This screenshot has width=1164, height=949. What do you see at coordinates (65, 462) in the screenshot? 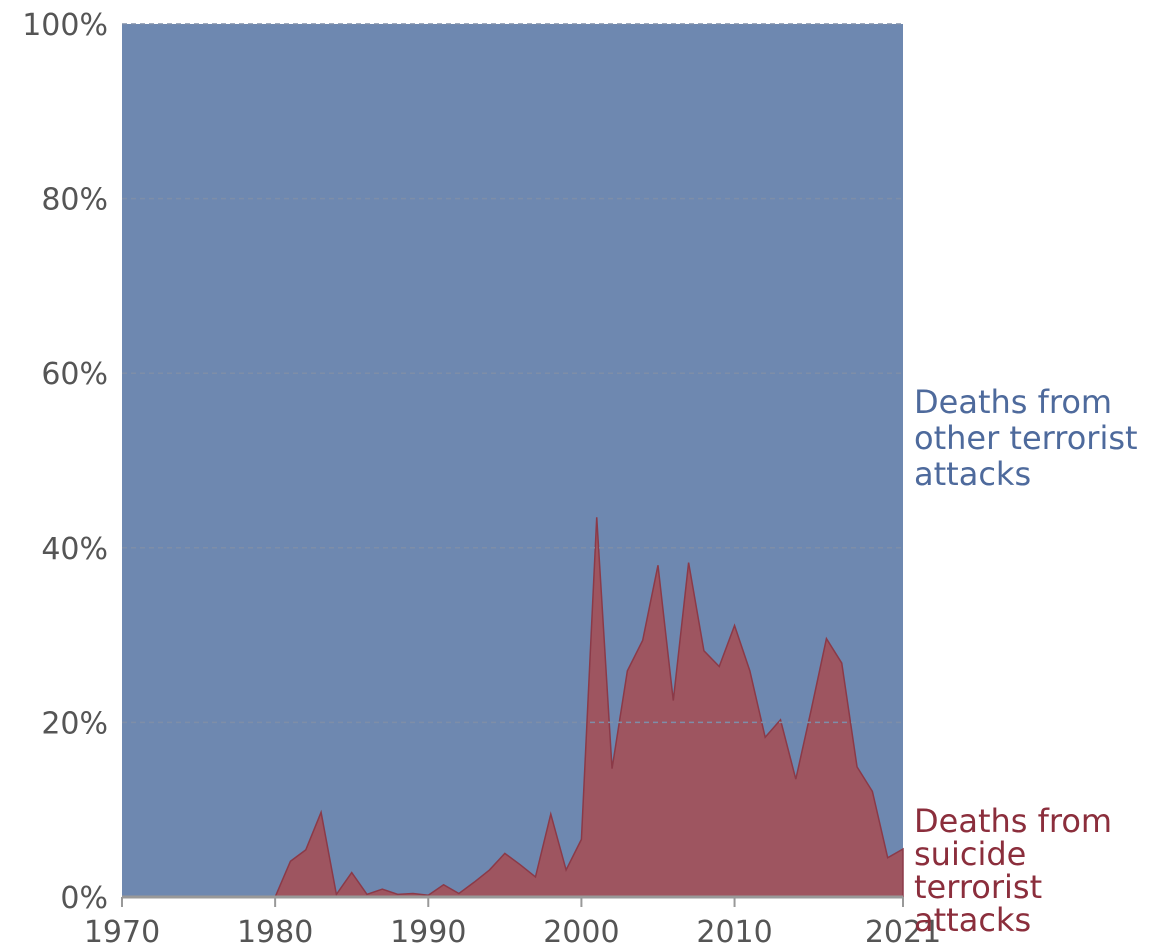
I see `y-axis-tick-labels: 0% 20% 40% 60% 80% 100%` at bounding box center [65, 462].